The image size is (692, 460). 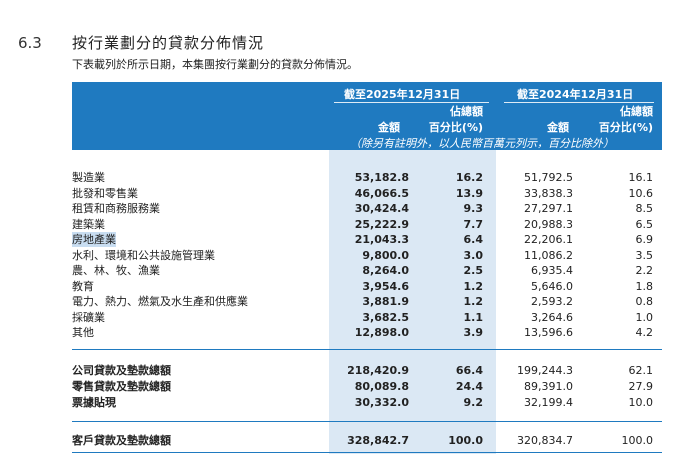 I want to click on bottom-rule, so click(x=367, y=452).